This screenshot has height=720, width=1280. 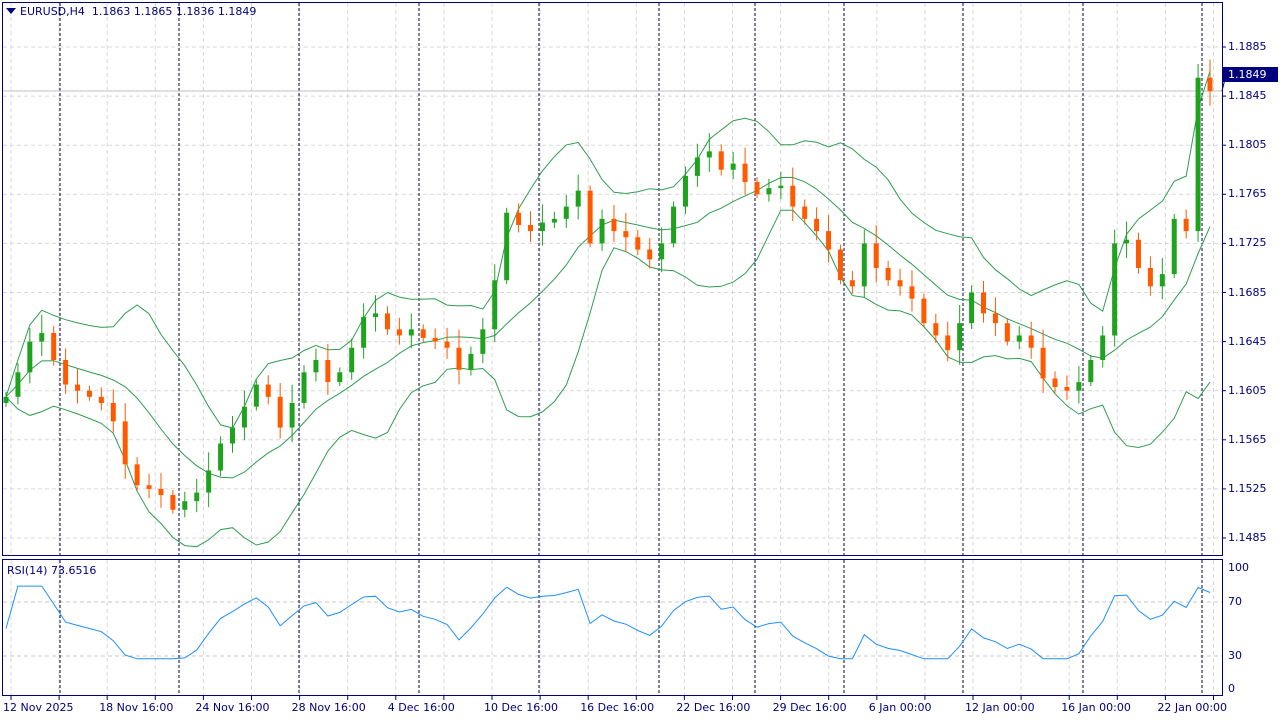 What do you see at coordinates (1247, 390) in the screenshot?
I see `price-label: 1.1605` at bounding box center [1247, 390].